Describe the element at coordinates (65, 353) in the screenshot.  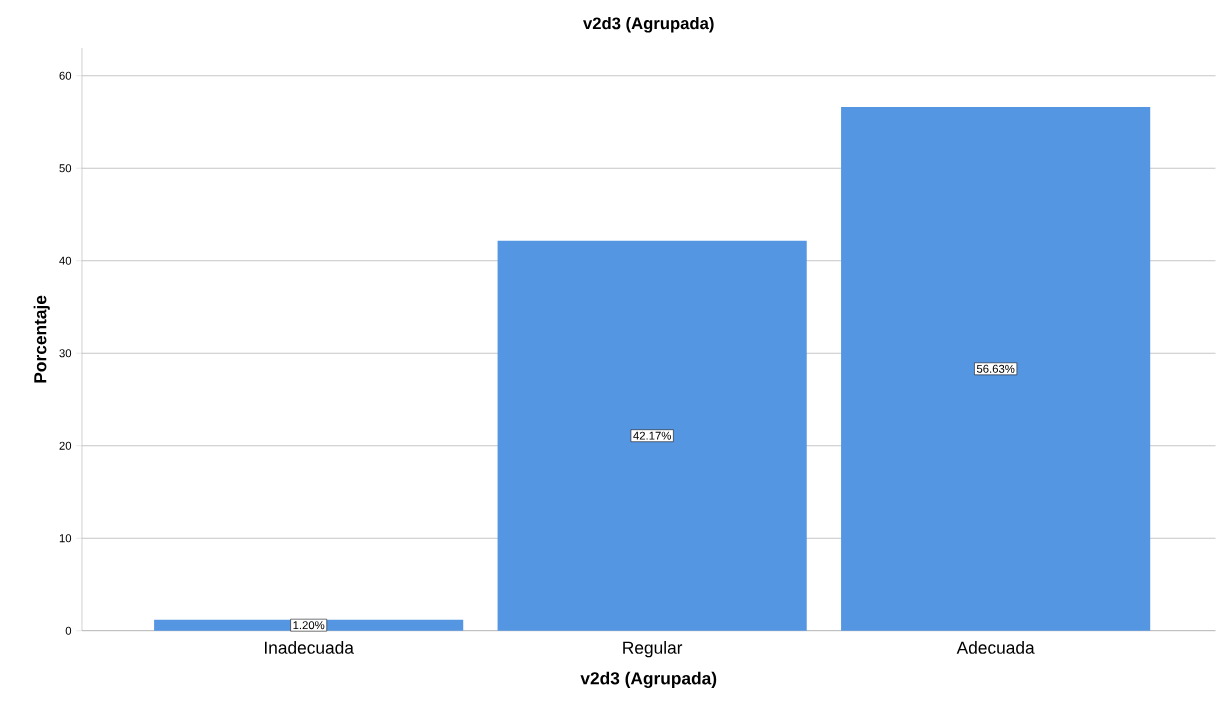
I see `y-tick-label: 30` at that location.